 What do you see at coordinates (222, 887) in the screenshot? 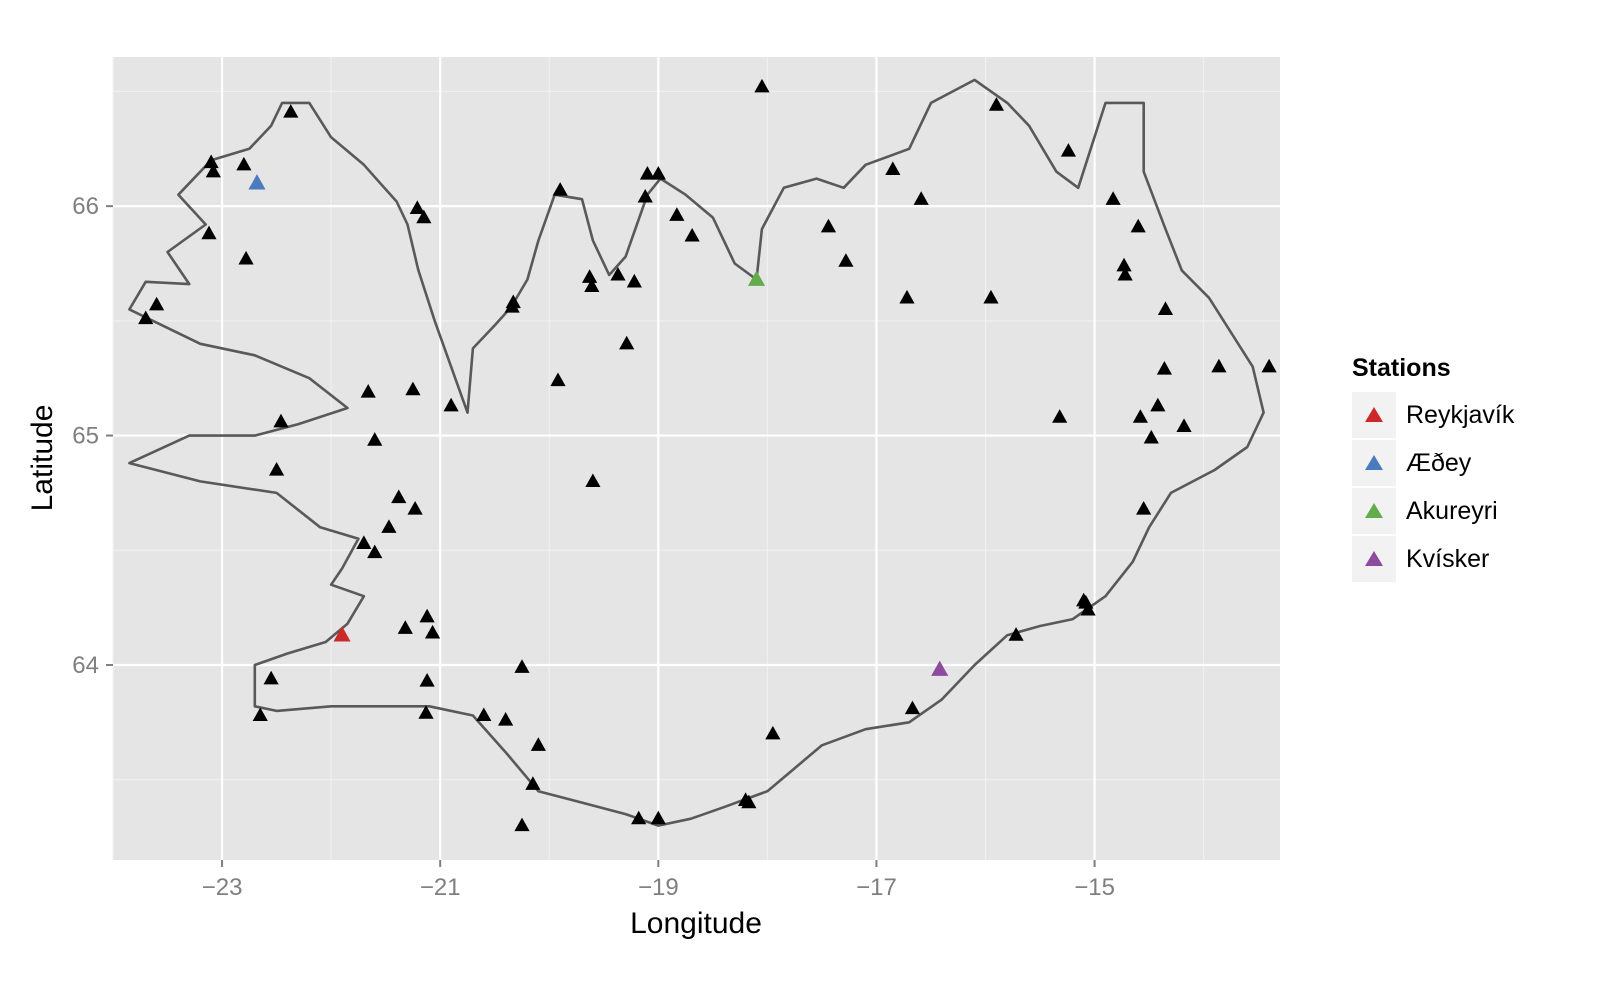
I see `x-tick-label: −23` at bounding box center [222, 887].